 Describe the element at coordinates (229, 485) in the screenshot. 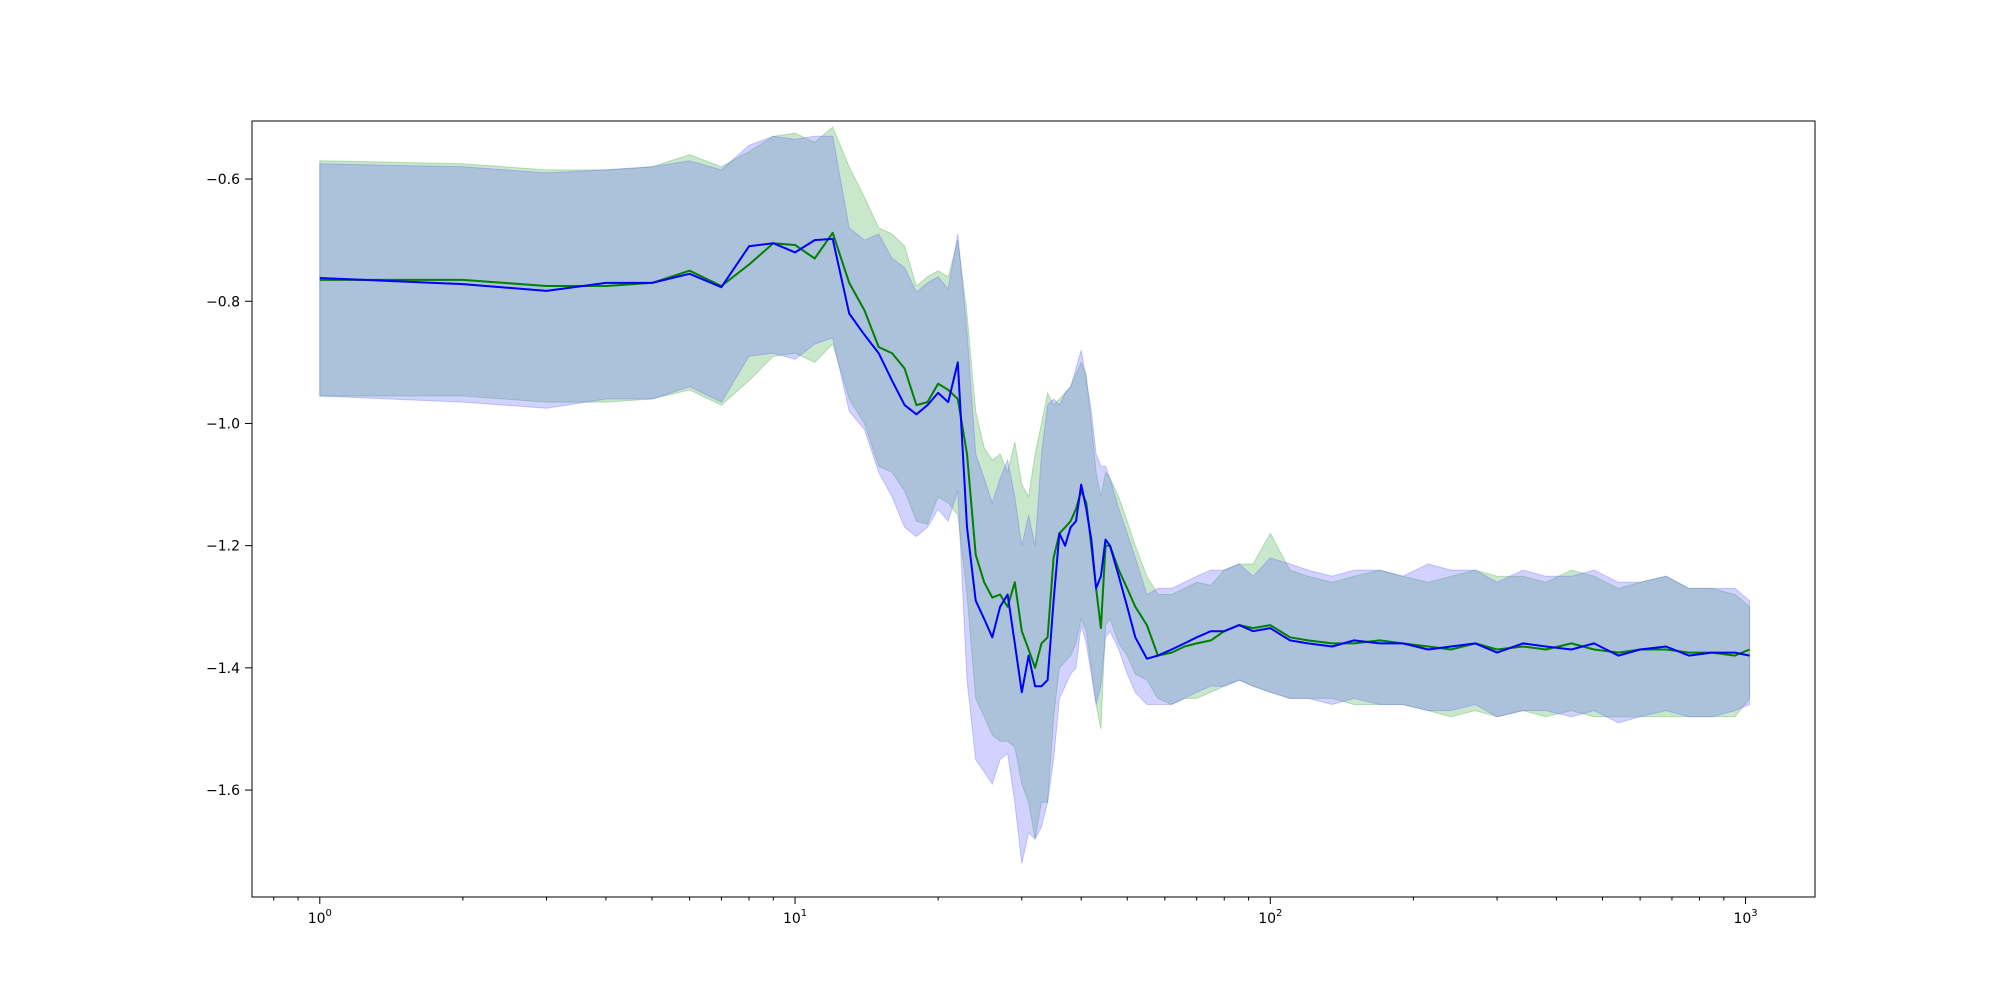

I see `y-axis: −0.6 −0.8 −1.0 −1.2 −1.4 −1.6` at that location.